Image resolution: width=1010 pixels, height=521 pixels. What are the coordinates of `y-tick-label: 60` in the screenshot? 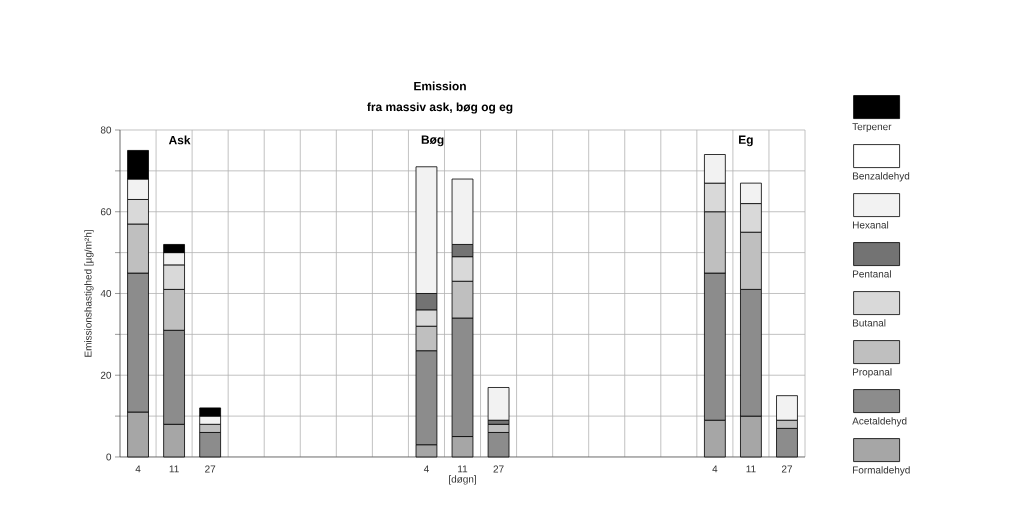 It's located at (106, 212).